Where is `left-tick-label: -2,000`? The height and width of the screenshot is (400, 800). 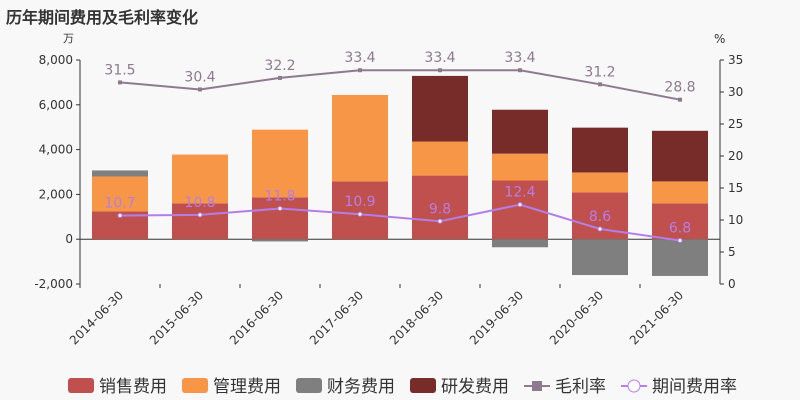
left-tick-label: -2,000 is located at coordinates (53, 284).